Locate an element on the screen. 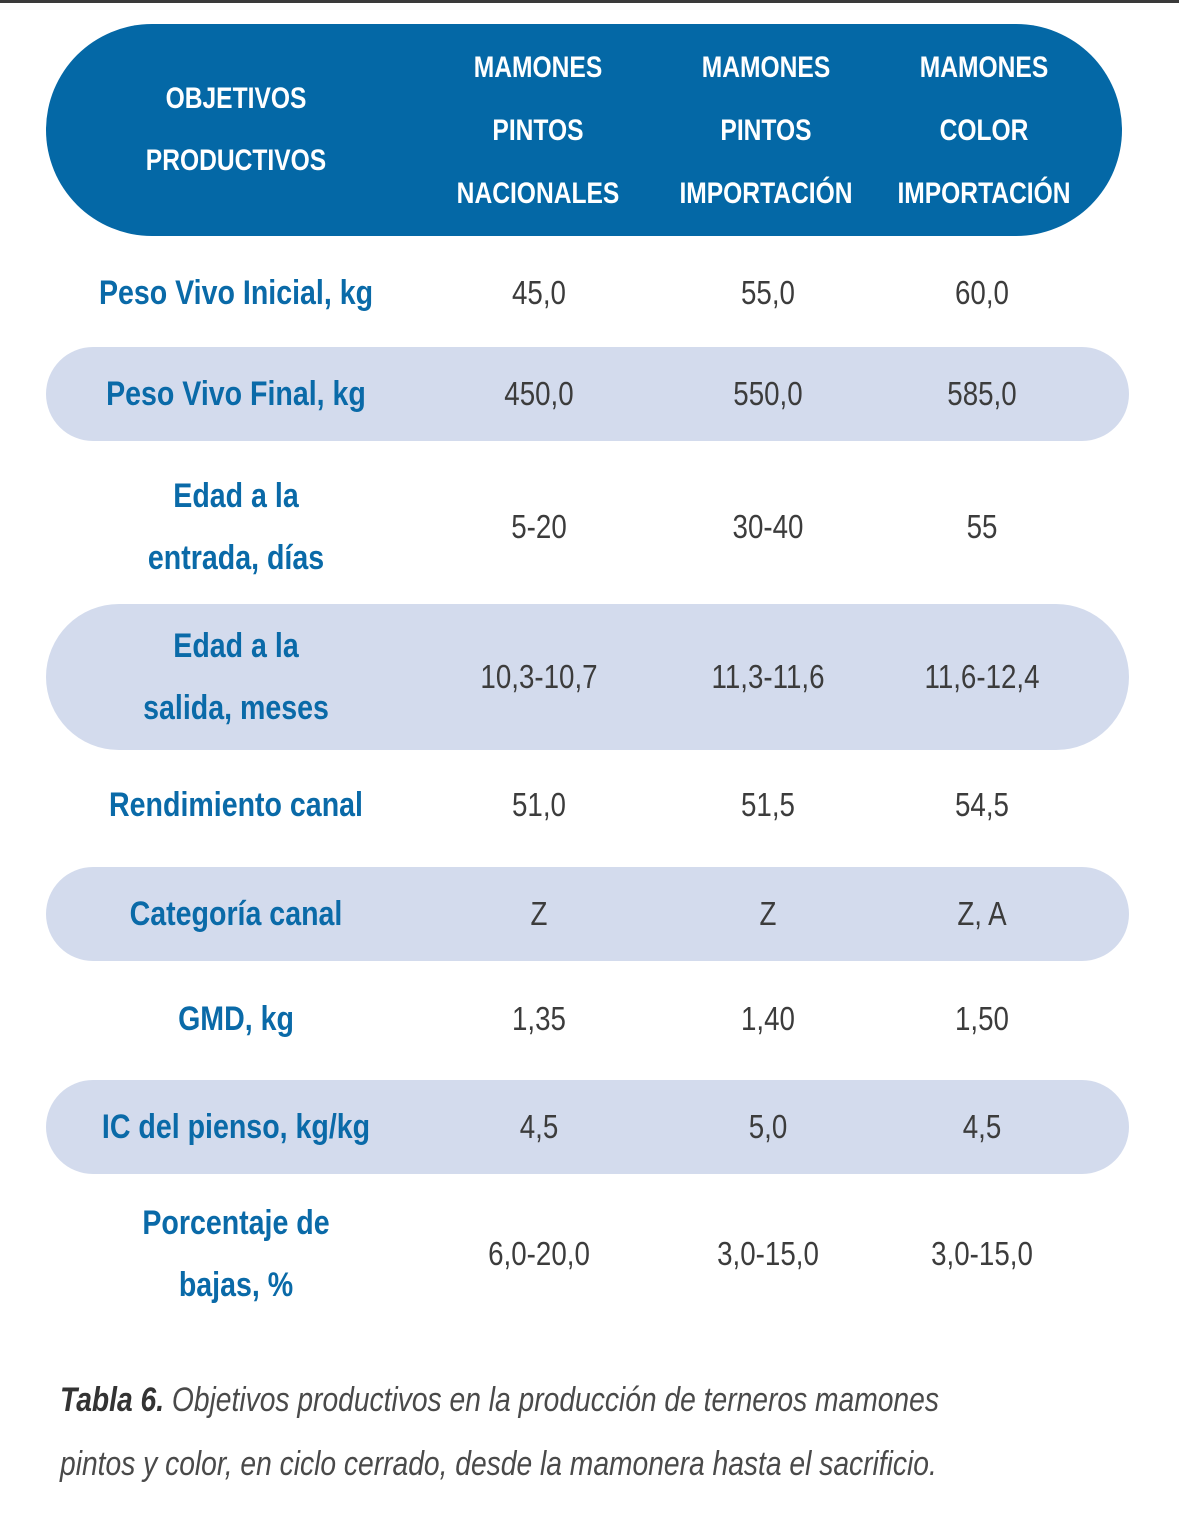 The height and width of the screenshot is (1536, 1179). top-rule is located at coordinates (589, 1).